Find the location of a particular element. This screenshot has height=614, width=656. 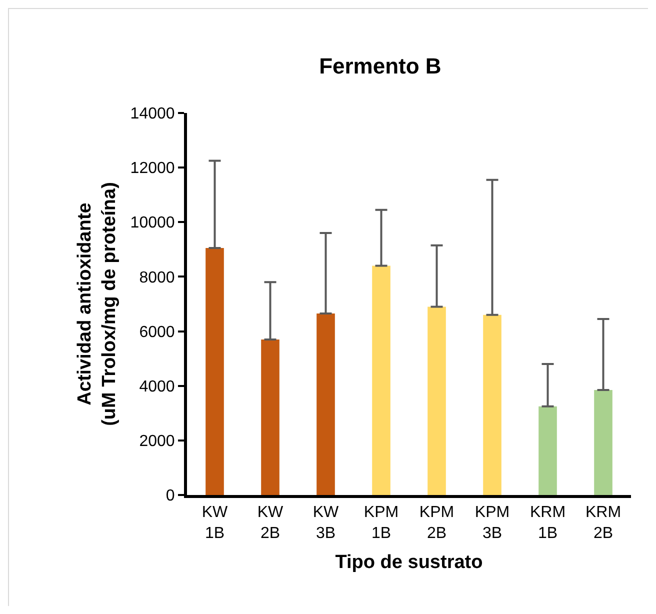

x-axis-title: Tipo de sustrato is located at coordinates (409, 562).